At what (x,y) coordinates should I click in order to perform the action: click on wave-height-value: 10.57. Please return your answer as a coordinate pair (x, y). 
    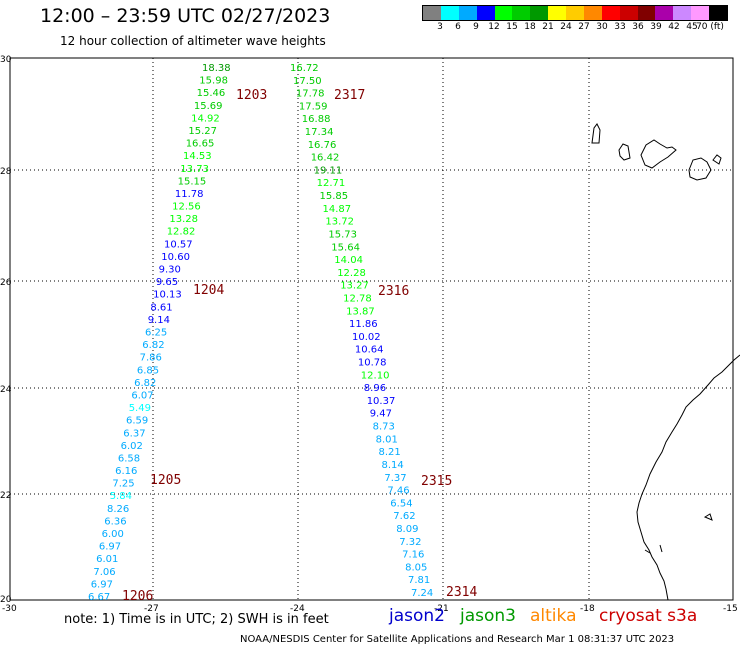
    Looking at the image, I should click on (178, 244).